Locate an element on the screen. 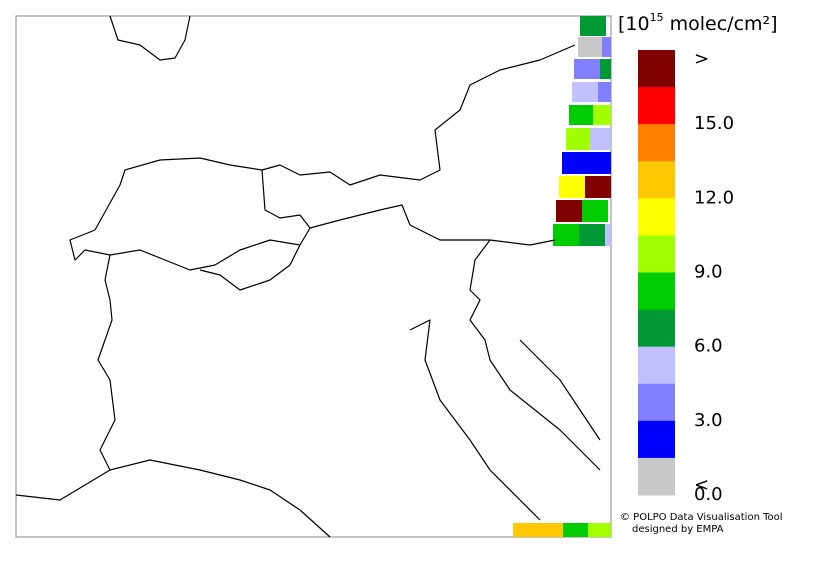 The width and height of the screenshot is (813, 566). colorbar-label: < is located at coordinates (701, 485).